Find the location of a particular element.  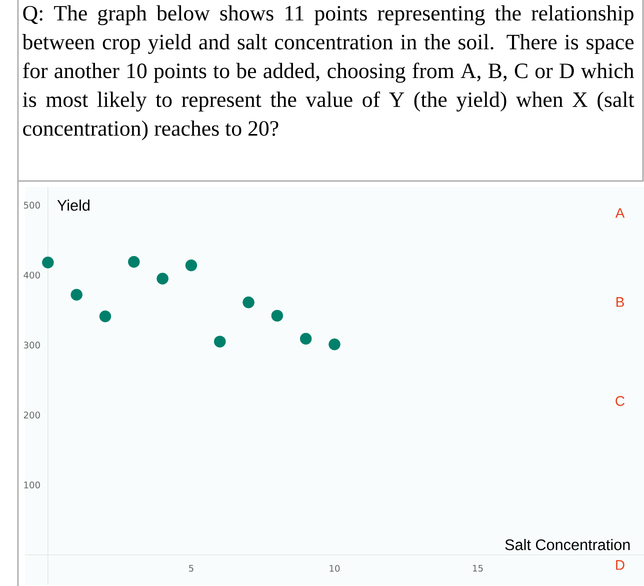

annotation: C is located at coordinates (620, 401).